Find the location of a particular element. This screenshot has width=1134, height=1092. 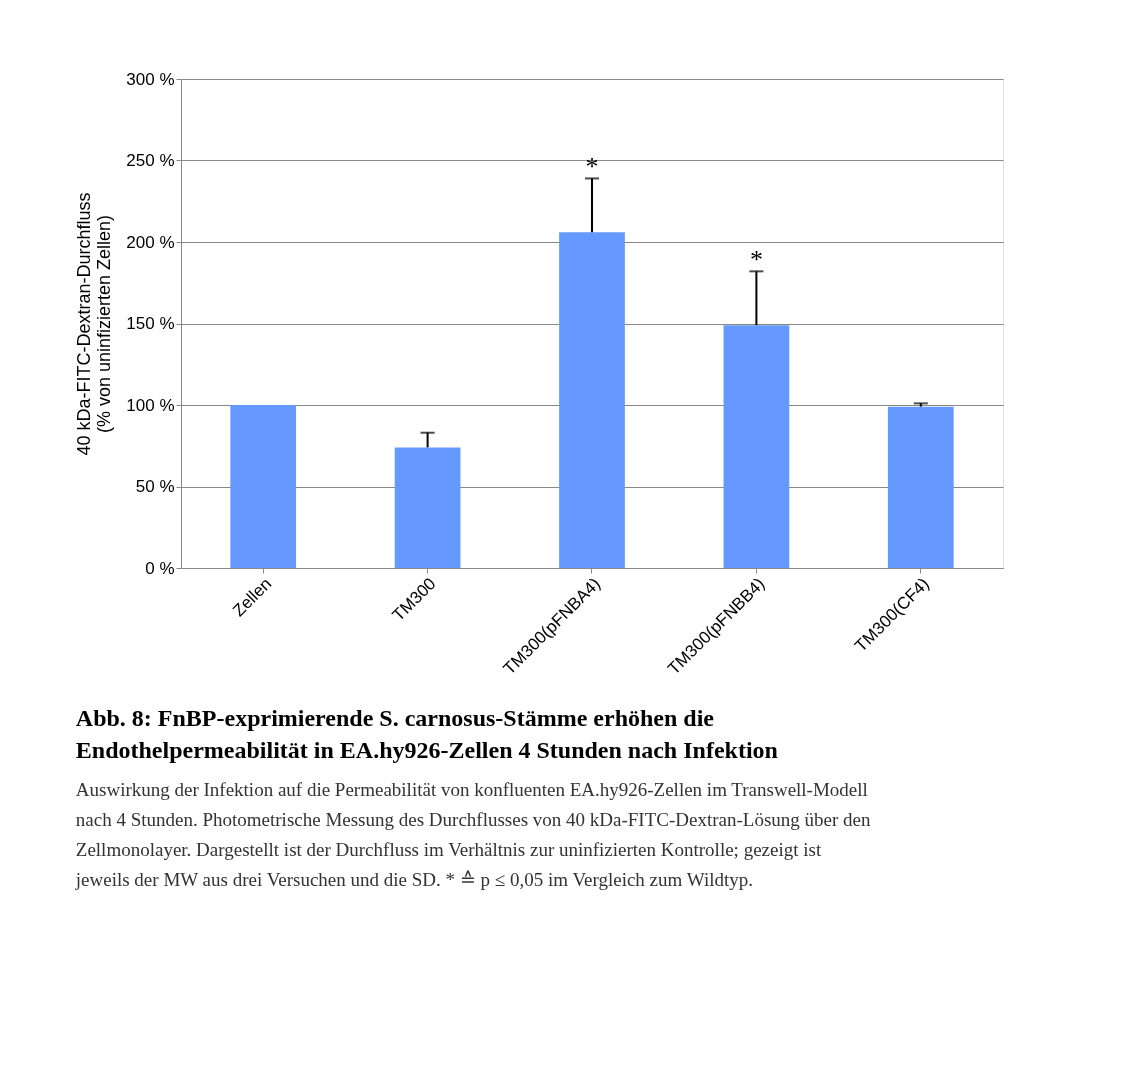

y-tick-label: 300 % is located at coordinates (150, 79).